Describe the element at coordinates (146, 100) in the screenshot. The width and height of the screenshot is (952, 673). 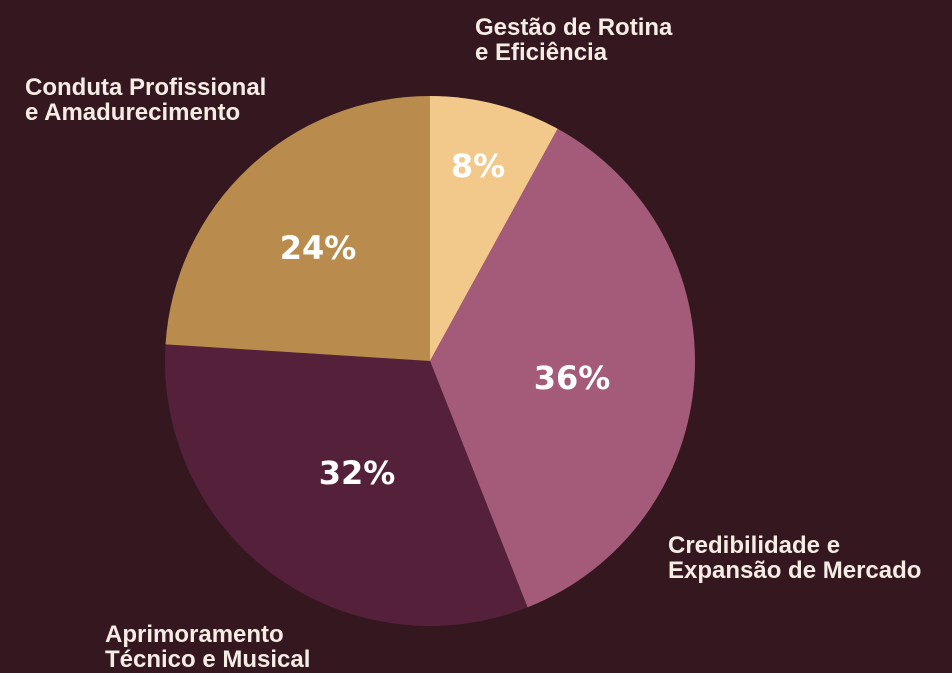
I see `slice-label: Conduta Profissional e Amadurecimento` at that location.